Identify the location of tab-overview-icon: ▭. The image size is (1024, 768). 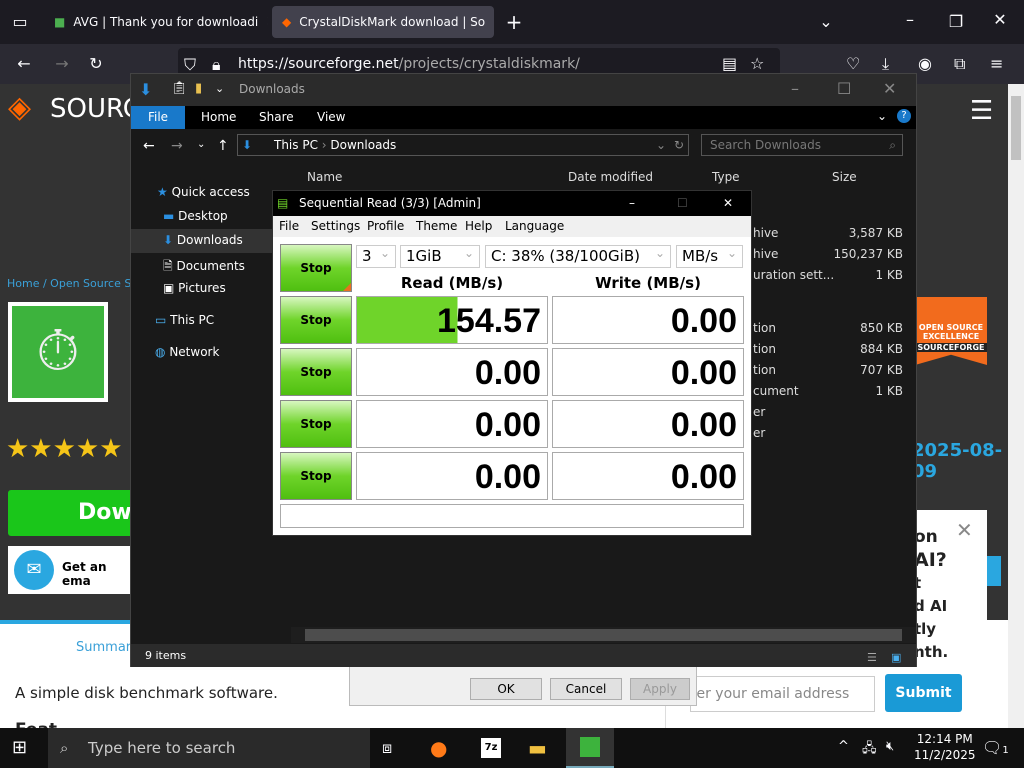
(20, 21).